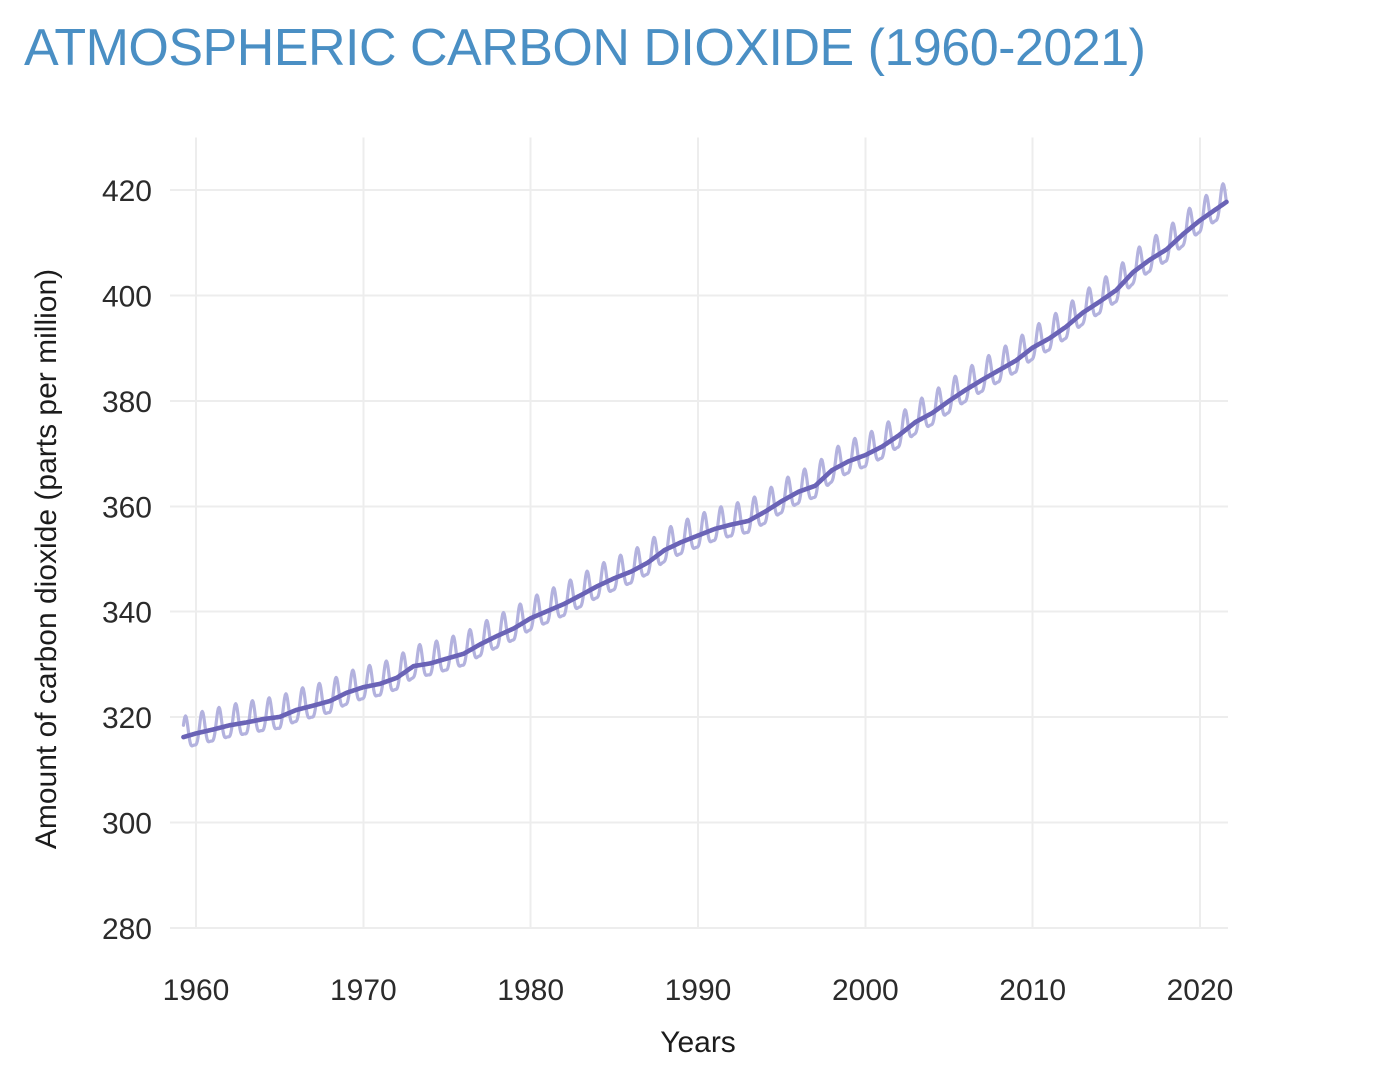 This screenshot has width=1374, height=1082. What do you see at coordinates (865, 990) in the screenshot?
I see `x-tick-label: 2000` at bounding box center [865, 990].